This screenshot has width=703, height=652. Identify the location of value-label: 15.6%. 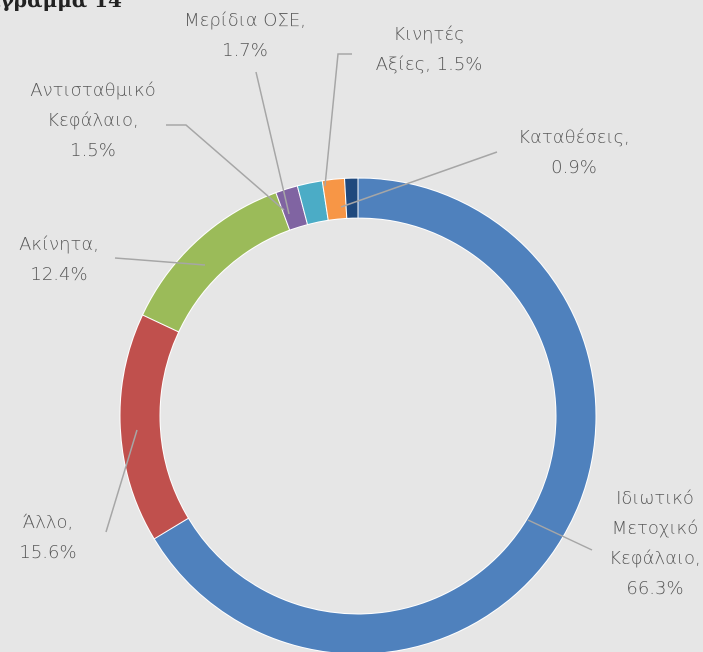
(48, 552).